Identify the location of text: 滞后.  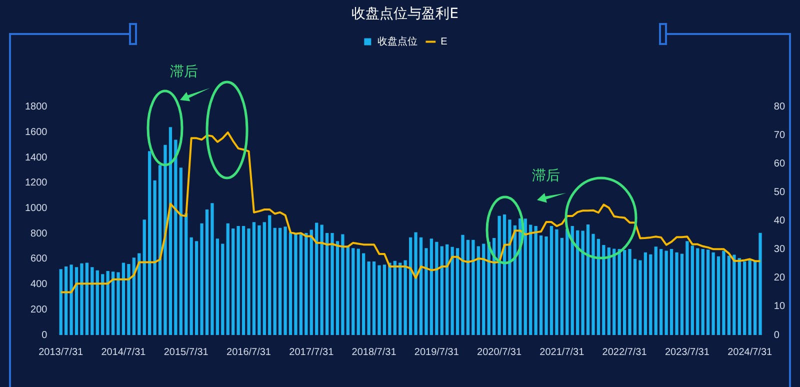
(184, 72).